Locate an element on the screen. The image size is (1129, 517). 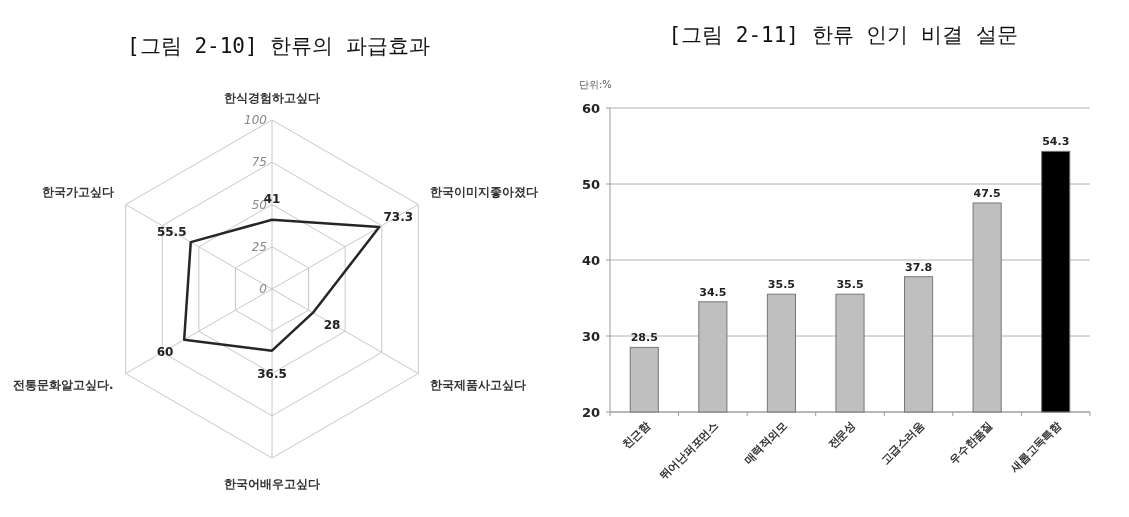
spoke-label: 한국이미지좋아졌다 is located at coordinates (484, 191).